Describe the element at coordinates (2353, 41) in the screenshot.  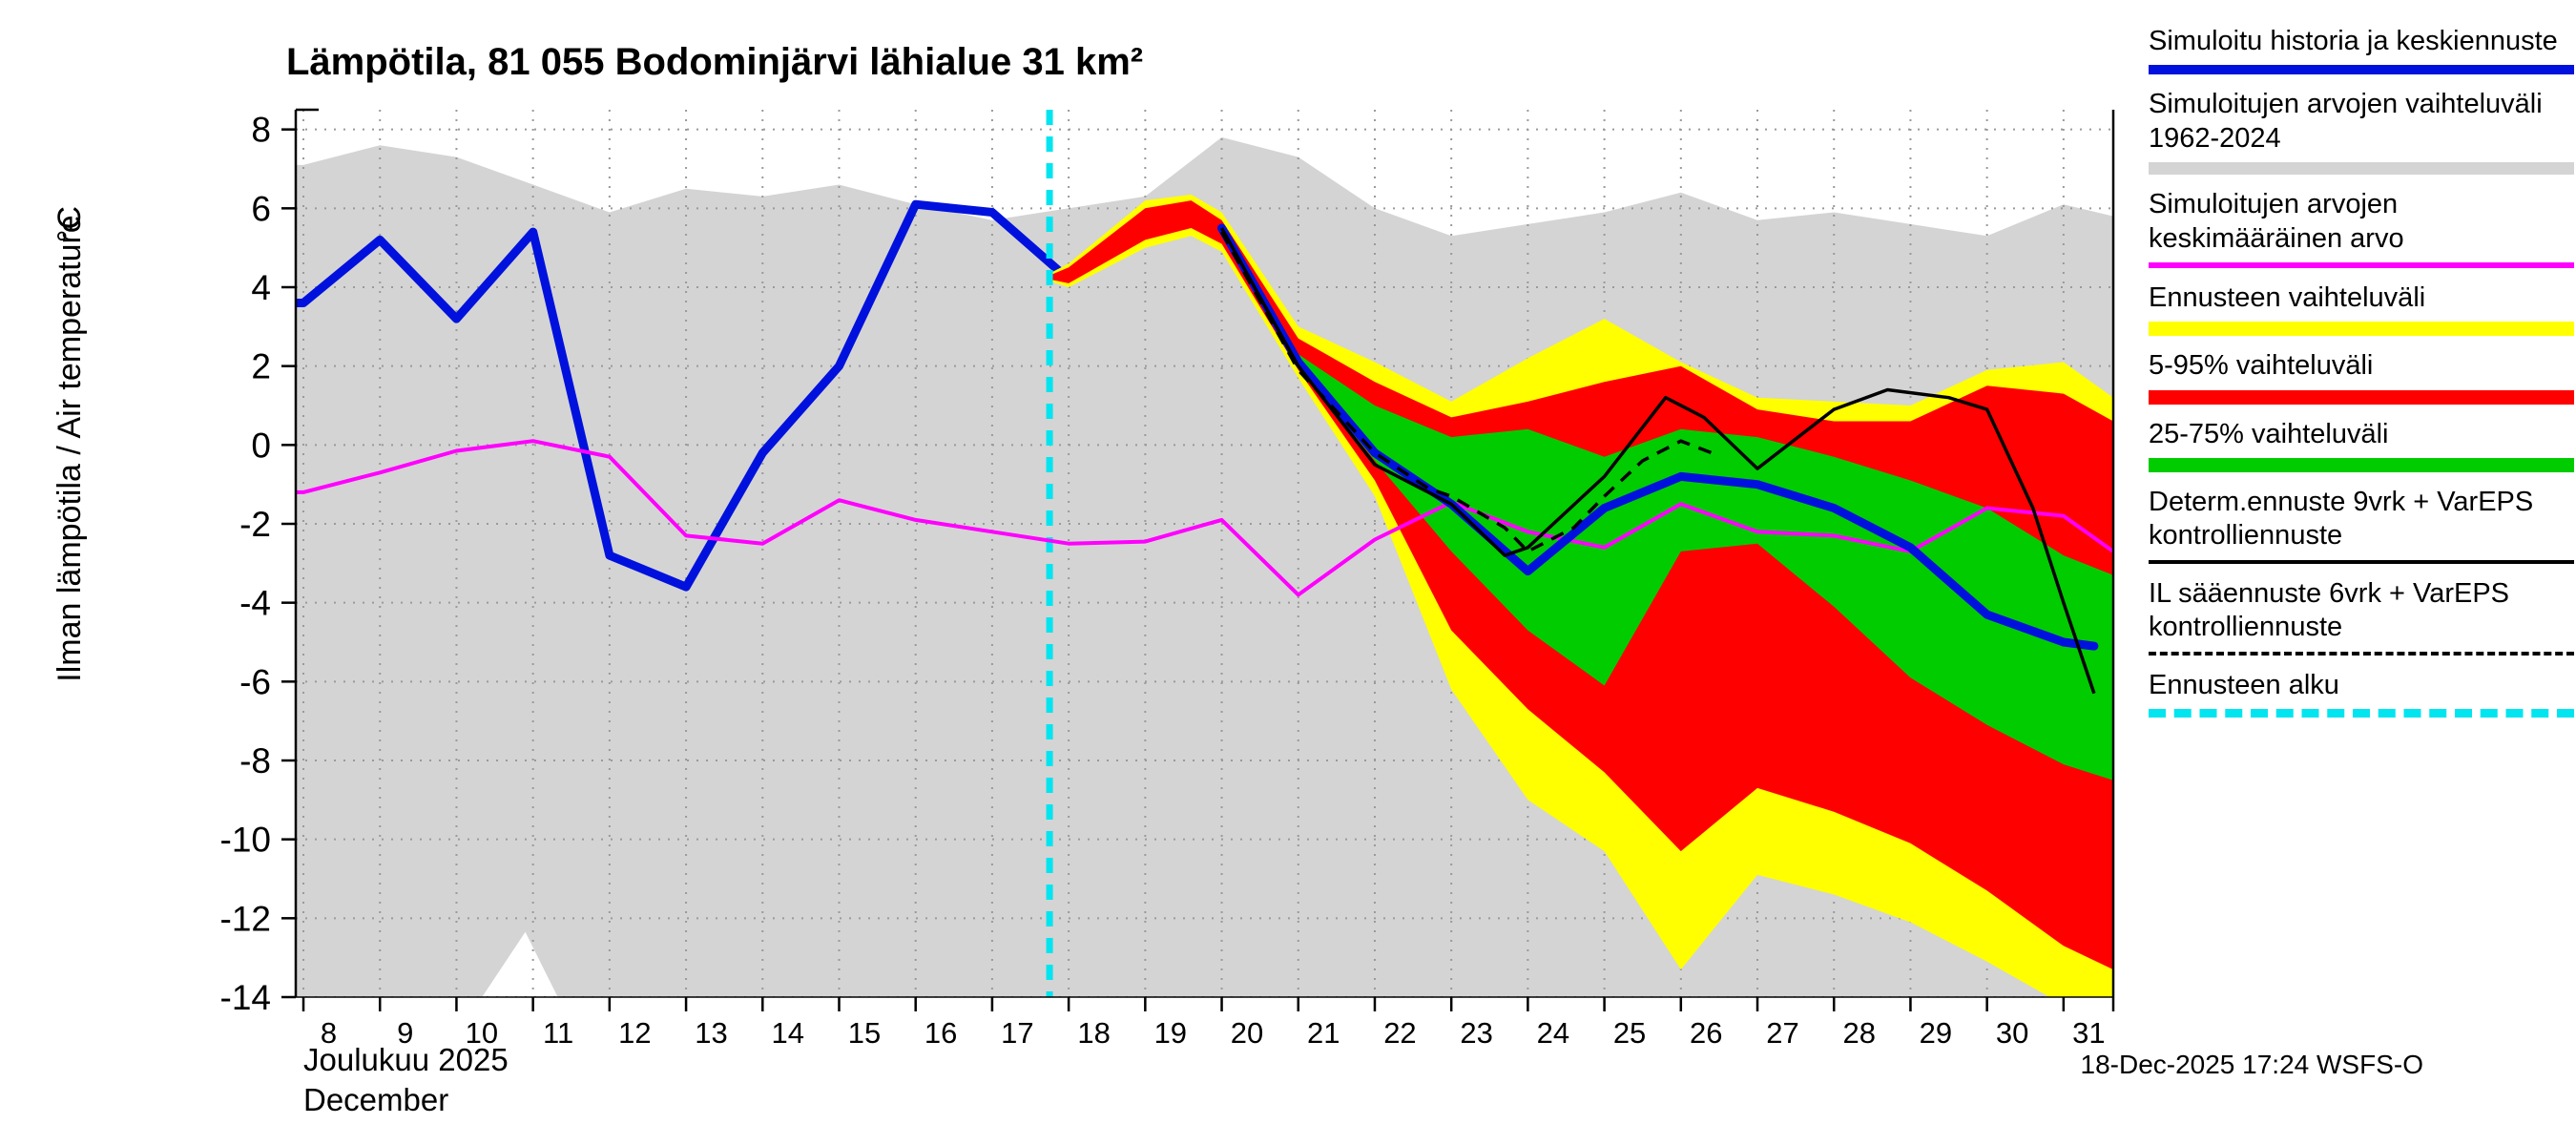
I see `legend-label: Simuloitu historia ja keskiennuste` at that location.